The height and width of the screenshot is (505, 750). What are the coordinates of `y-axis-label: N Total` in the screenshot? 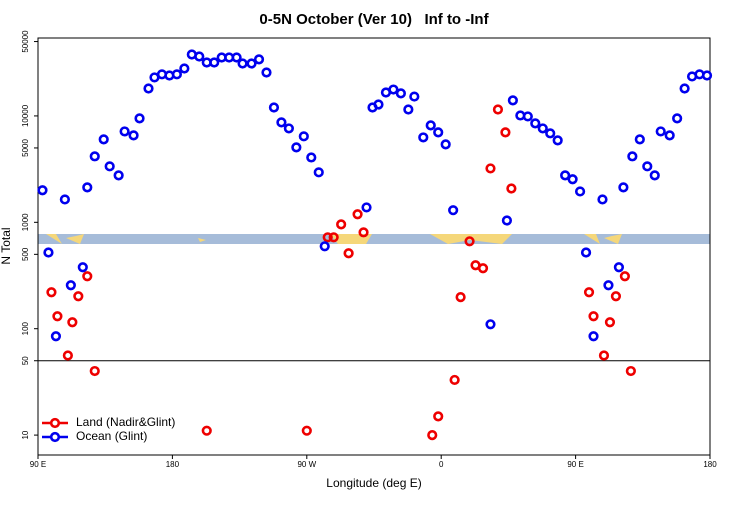 It's located at (6, 245).